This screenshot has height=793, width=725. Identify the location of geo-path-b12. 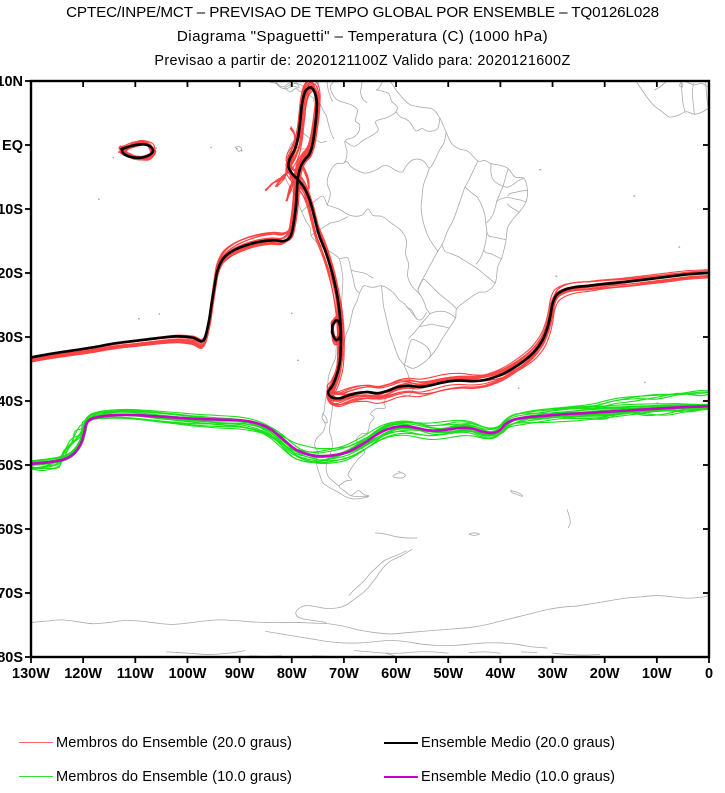
(434, 326).